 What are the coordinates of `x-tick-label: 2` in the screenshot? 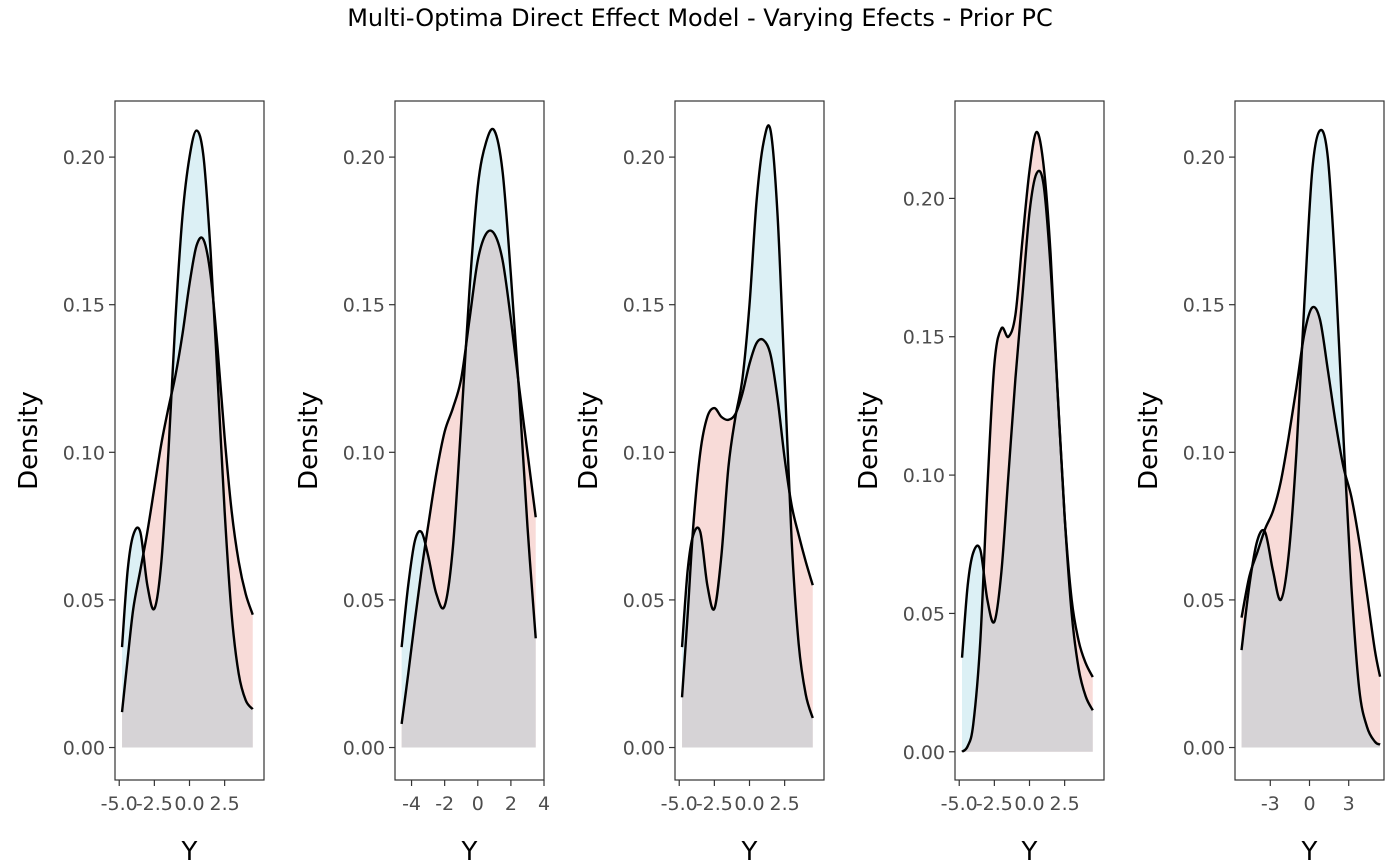 It's located at (511, 804).